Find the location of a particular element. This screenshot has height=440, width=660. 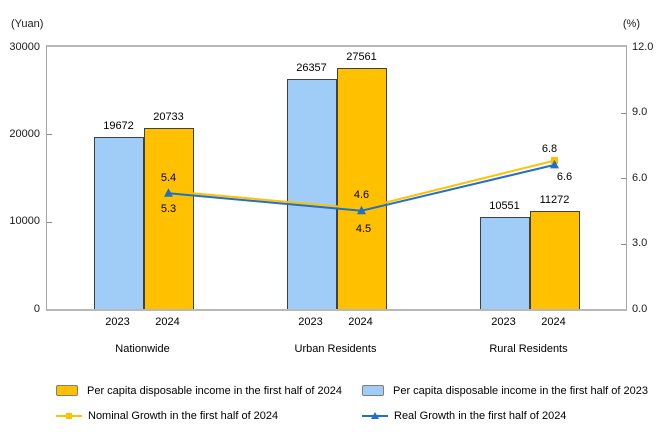

left-axis-tick: 0 is located at coordinates (36, 308).